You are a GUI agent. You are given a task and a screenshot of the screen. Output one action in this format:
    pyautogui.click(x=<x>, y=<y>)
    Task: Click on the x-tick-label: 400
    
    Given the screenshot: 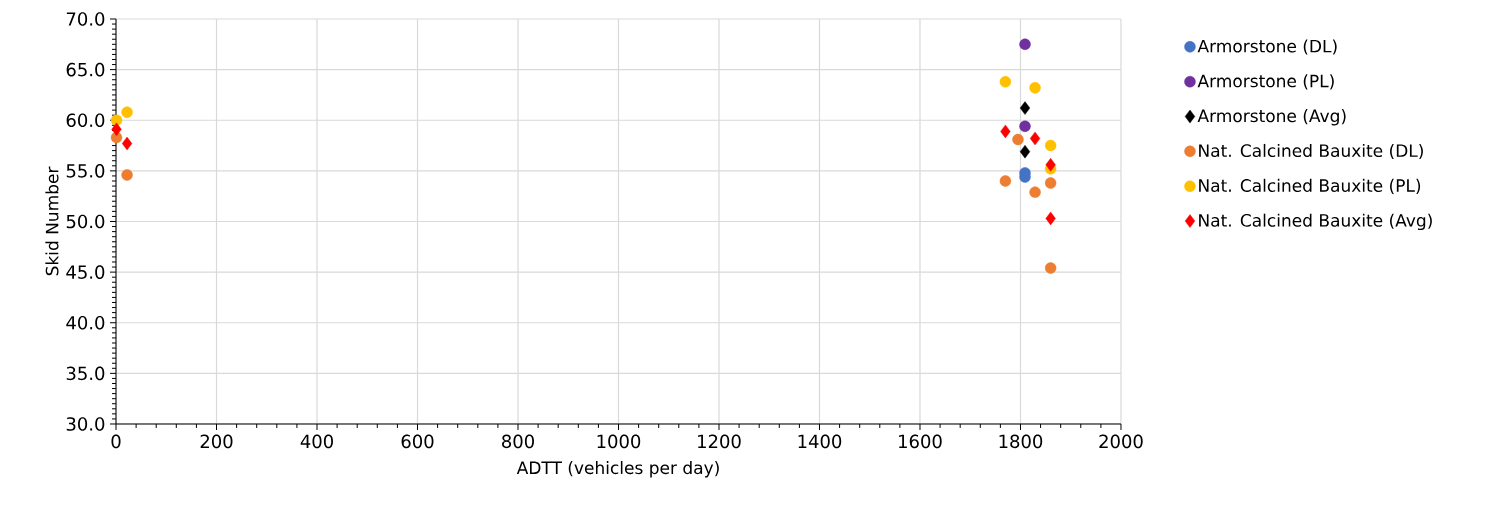 What is the action you would take?
    pyautogui.click(x=316, y=441)
    